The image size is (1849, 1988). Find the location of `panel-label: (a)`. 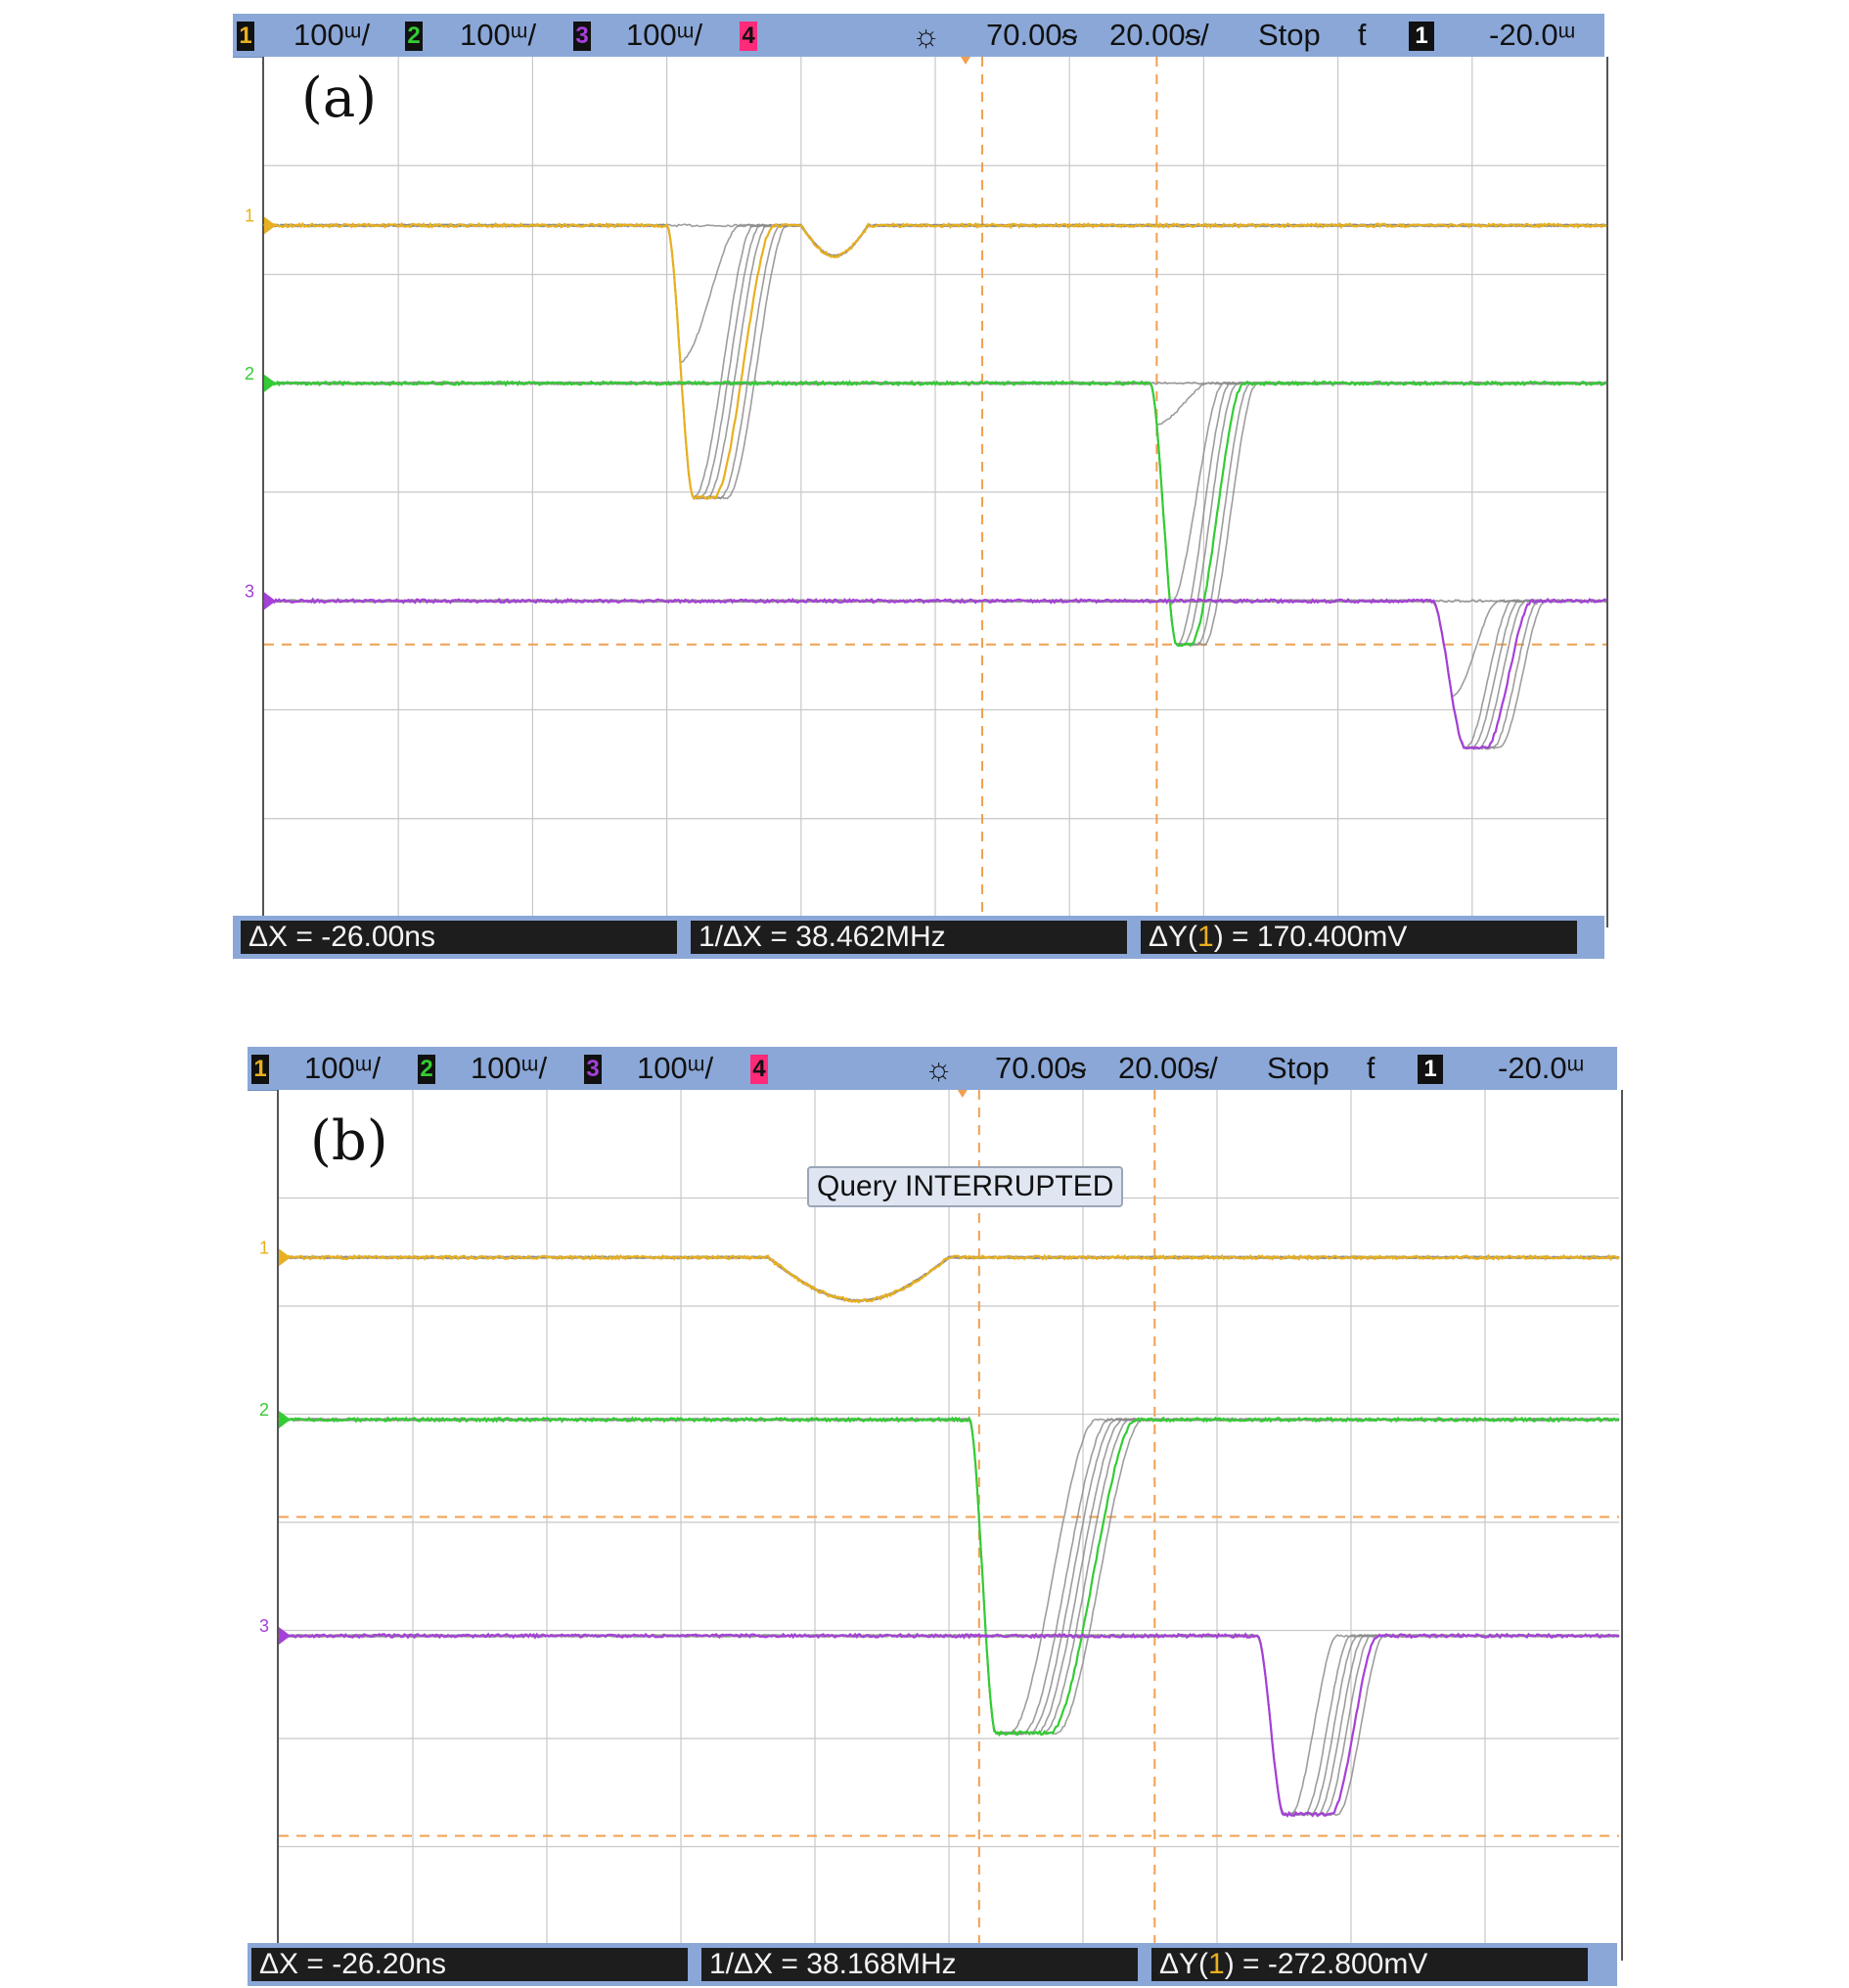

panel-label: (a) is located at coordinates (339, 98).